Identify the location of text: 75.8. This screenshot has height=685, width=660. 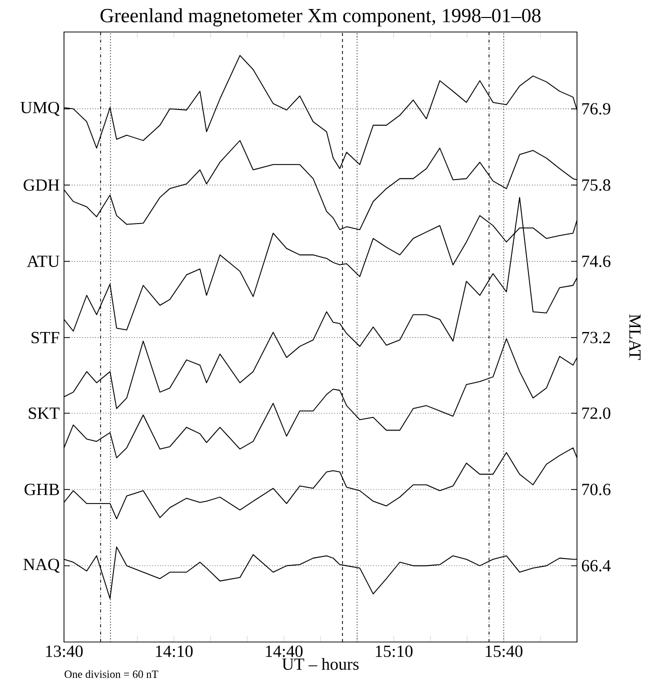
(596, 185).